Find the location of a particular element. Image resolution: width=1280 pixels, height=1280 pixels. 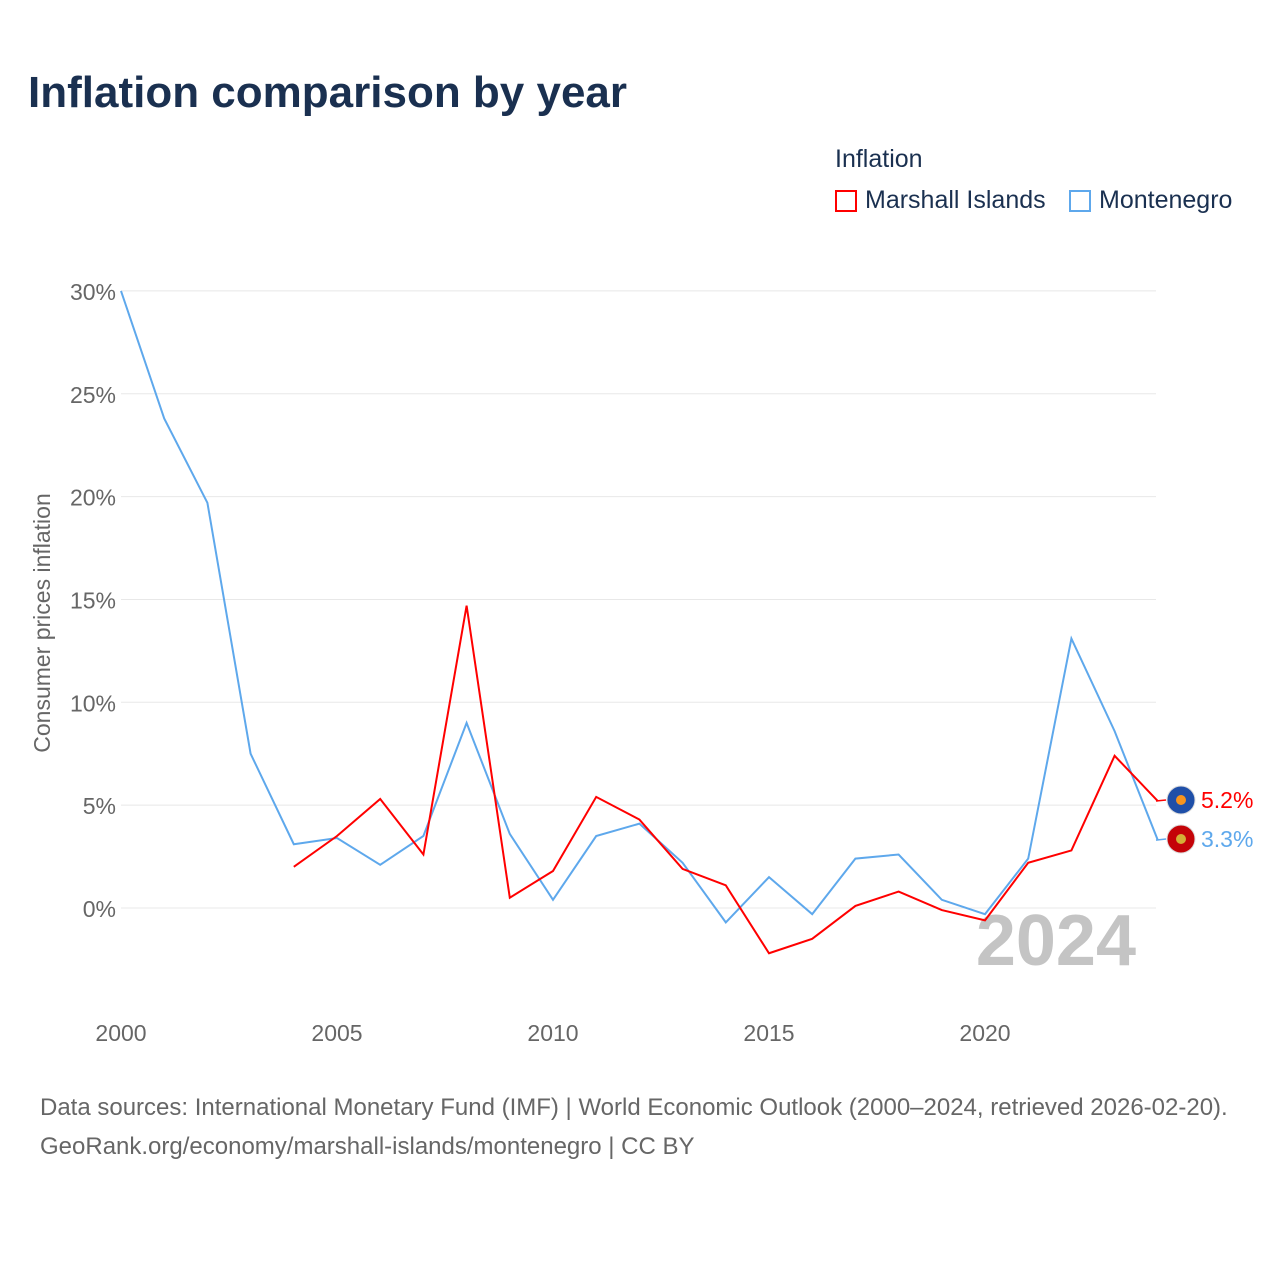

y-tick-label: 30% is located at coordinates (93, 292).